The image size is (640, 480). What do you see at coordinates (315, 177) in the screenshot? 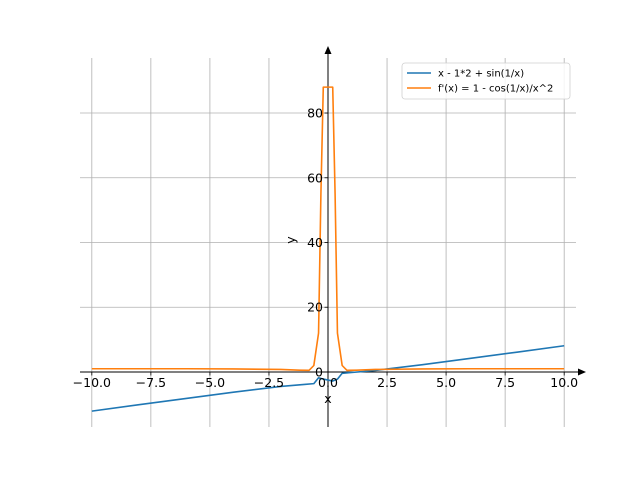
I see `y-tick-label-3: 60` at bounding box center [315, 177].